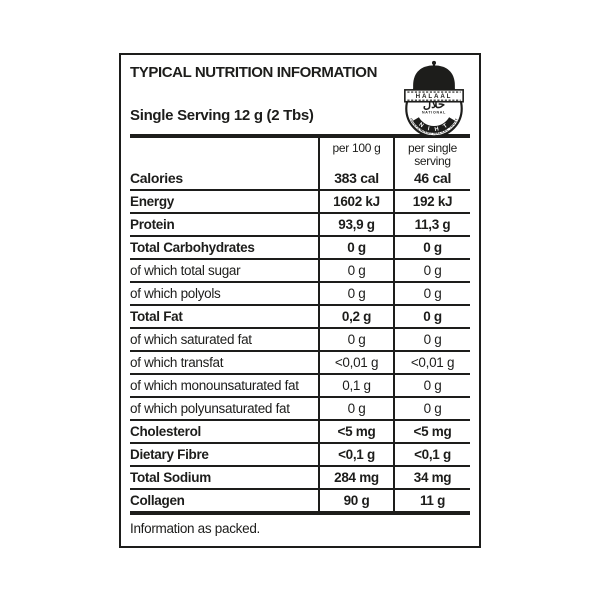 The width and height of the screenshot is (600, 600). I want to click on logo-national-text: NATIONAL, so click(434, 113).